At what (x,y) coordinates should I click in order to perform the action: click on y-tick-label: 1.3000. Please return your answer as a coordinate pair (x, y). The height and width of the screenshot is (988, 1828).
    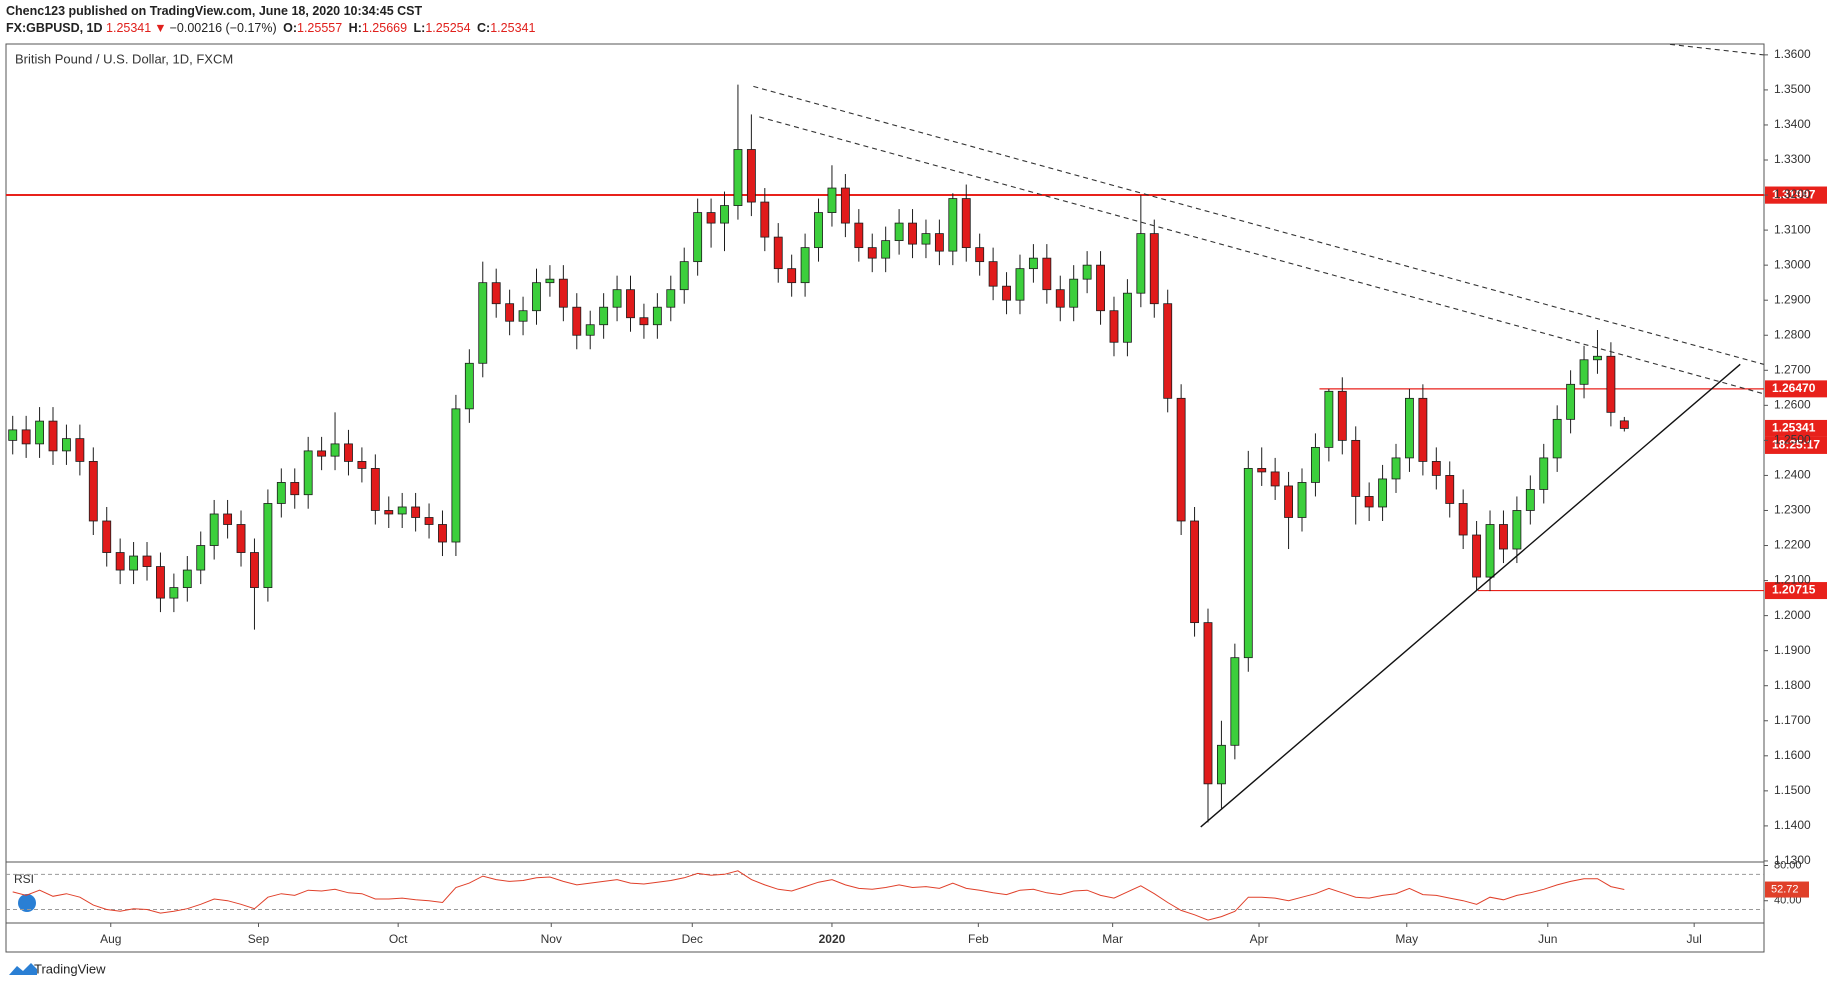
    Looking at the image, I should click on (1792, 264).